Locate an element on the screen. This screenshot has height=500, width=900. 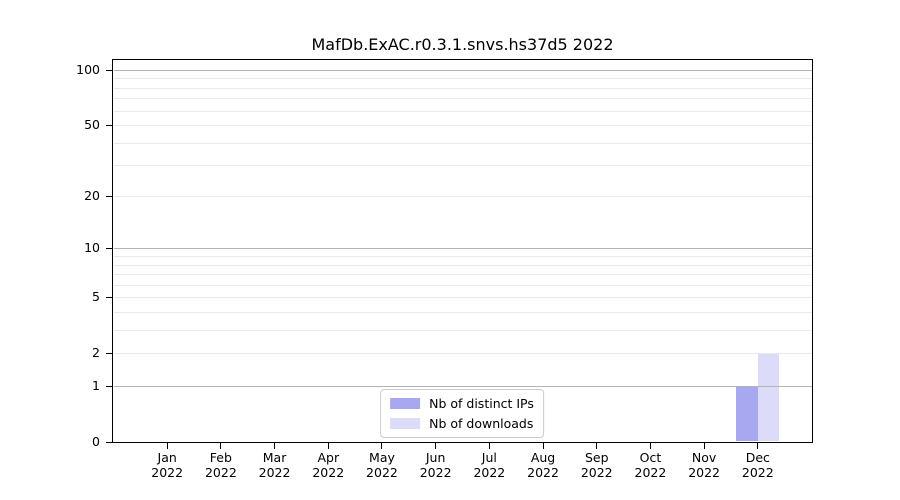
y-tick-label: 5 is located at coordinates (96, 297).